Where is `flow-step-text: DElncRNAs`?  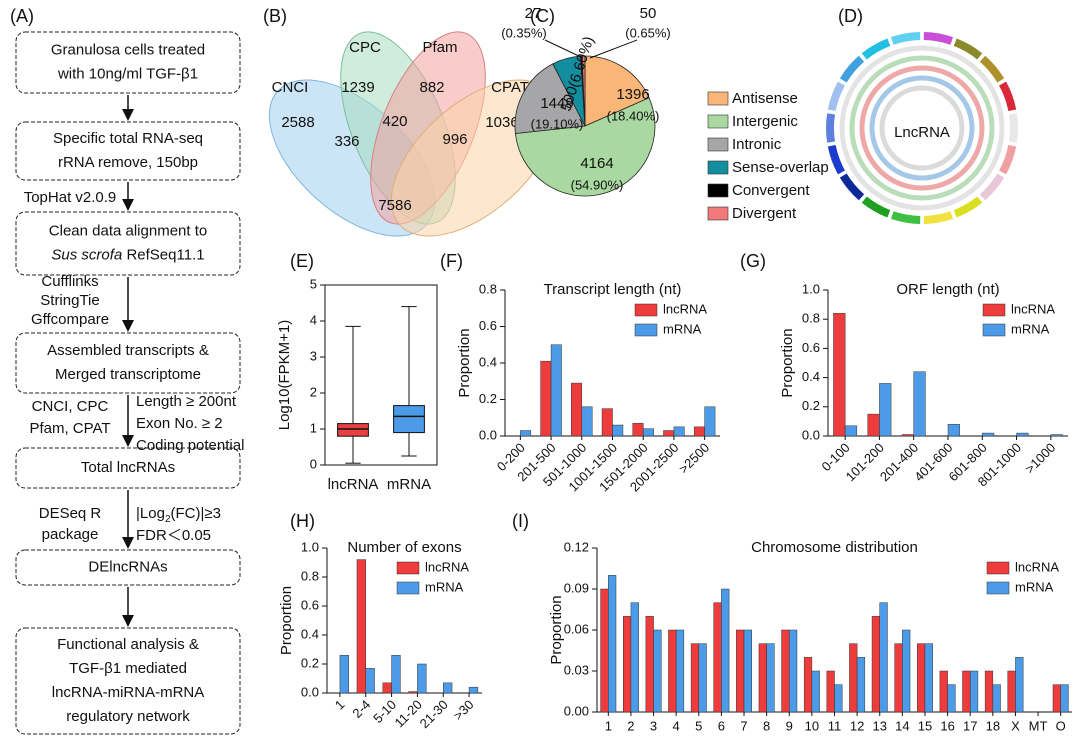 flow-step-text: DElncRNAs is located at coordinates (127, 566).